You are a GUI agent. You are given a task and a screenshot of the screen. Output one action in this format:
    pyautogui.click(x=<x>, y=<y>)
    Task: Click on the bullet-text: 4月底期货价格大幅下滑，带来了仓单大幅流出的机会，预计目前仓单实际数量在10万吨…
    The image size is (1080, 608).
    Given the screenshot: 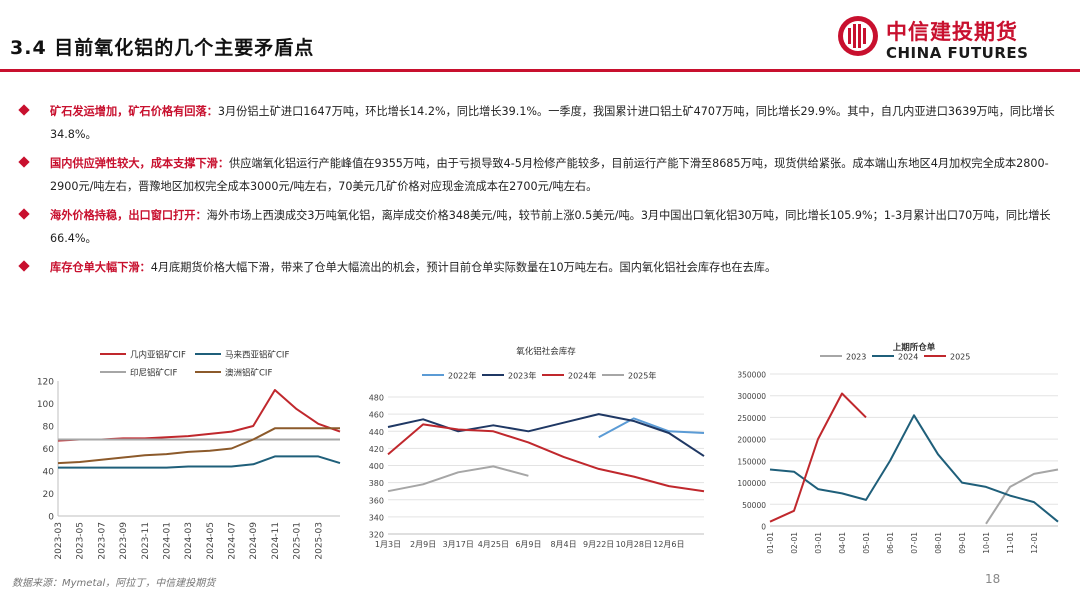 What is the action you would take?
    pyautogui.click(x=463, y=267)
    